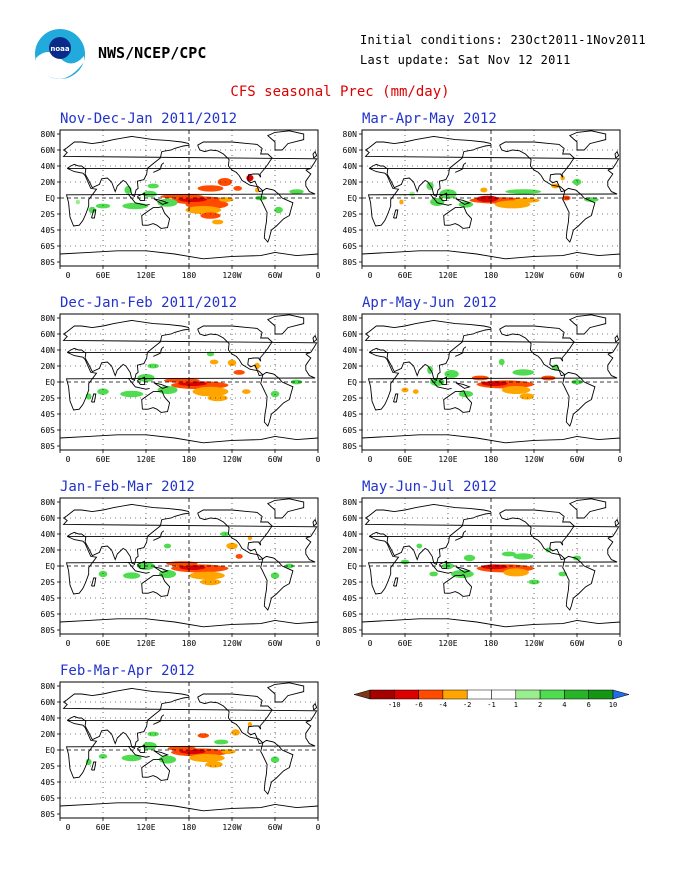 The image size is (680, 880). Describe the element at coordinates (443, 705) in the screenshot. I see `legend-label: -4` at that location.